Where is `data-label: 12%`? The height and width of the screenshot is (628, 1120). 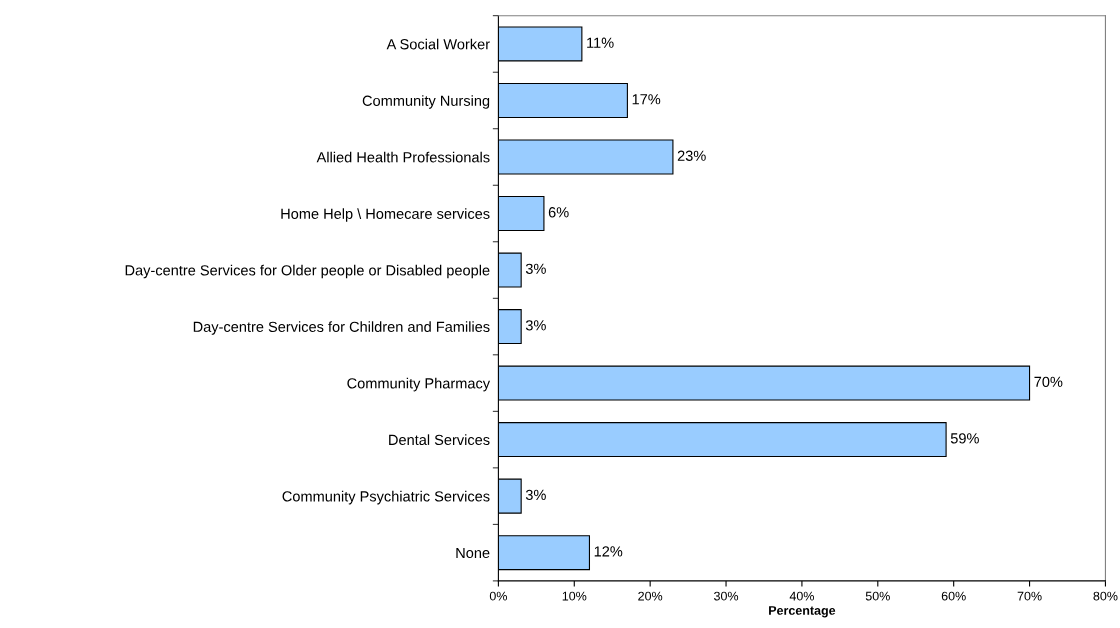
data-label: 12% is located at coordinates (608, 551).